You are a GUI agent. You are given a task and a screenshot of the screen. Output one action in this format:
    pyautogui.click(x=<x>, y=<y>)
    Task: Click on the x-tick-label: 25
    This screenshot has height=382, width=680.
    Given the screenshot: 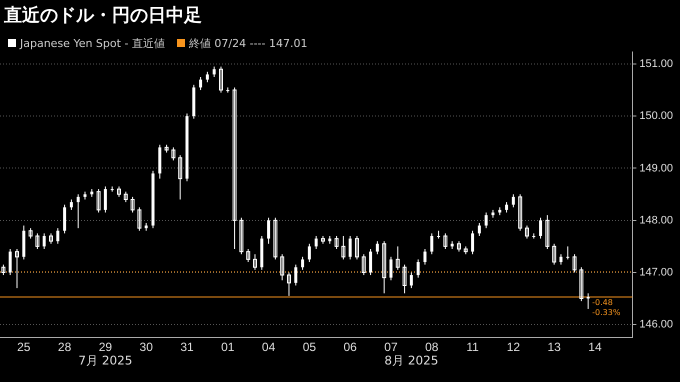 What is the action you would take?
    pyautogui.click(x=24, y=347)
    